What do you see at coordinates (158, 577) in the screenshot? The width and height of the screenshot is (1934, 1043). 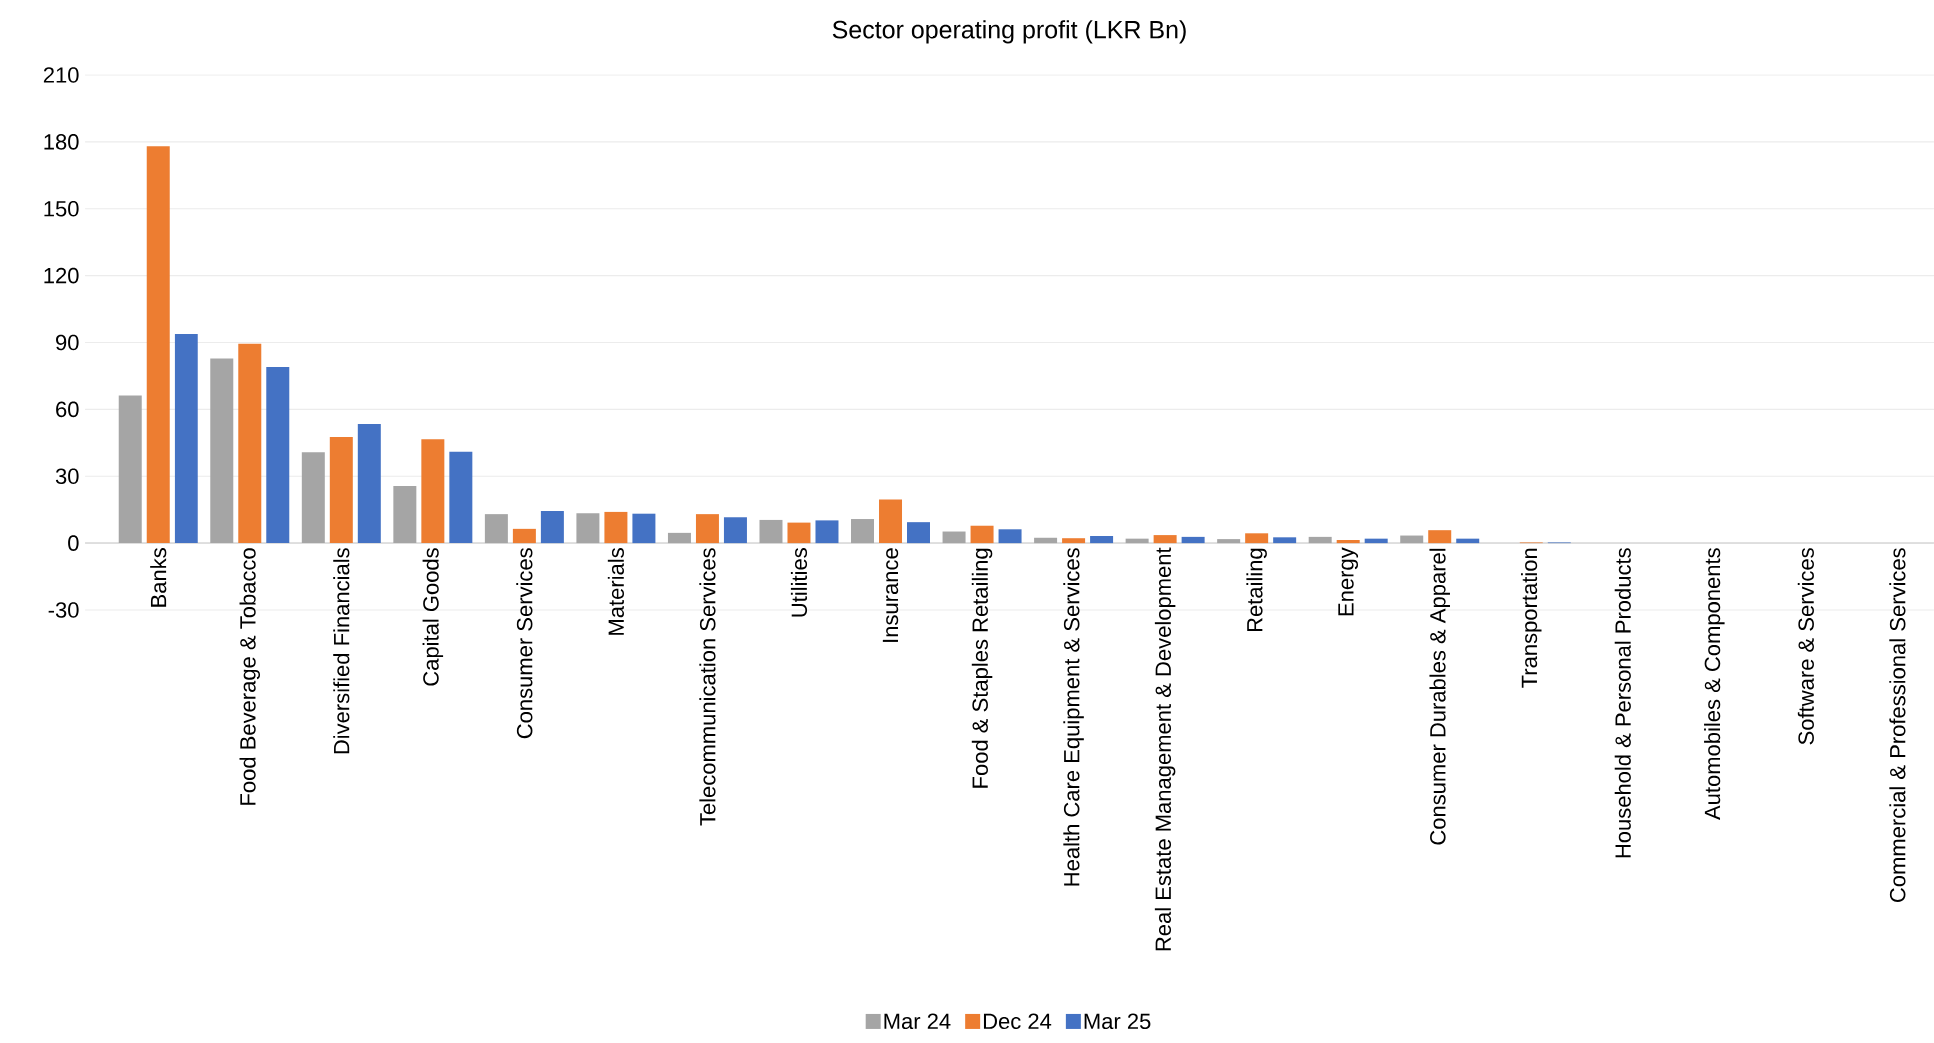 I see `x-tick-label: Banks` at bounding box center [158, 577].